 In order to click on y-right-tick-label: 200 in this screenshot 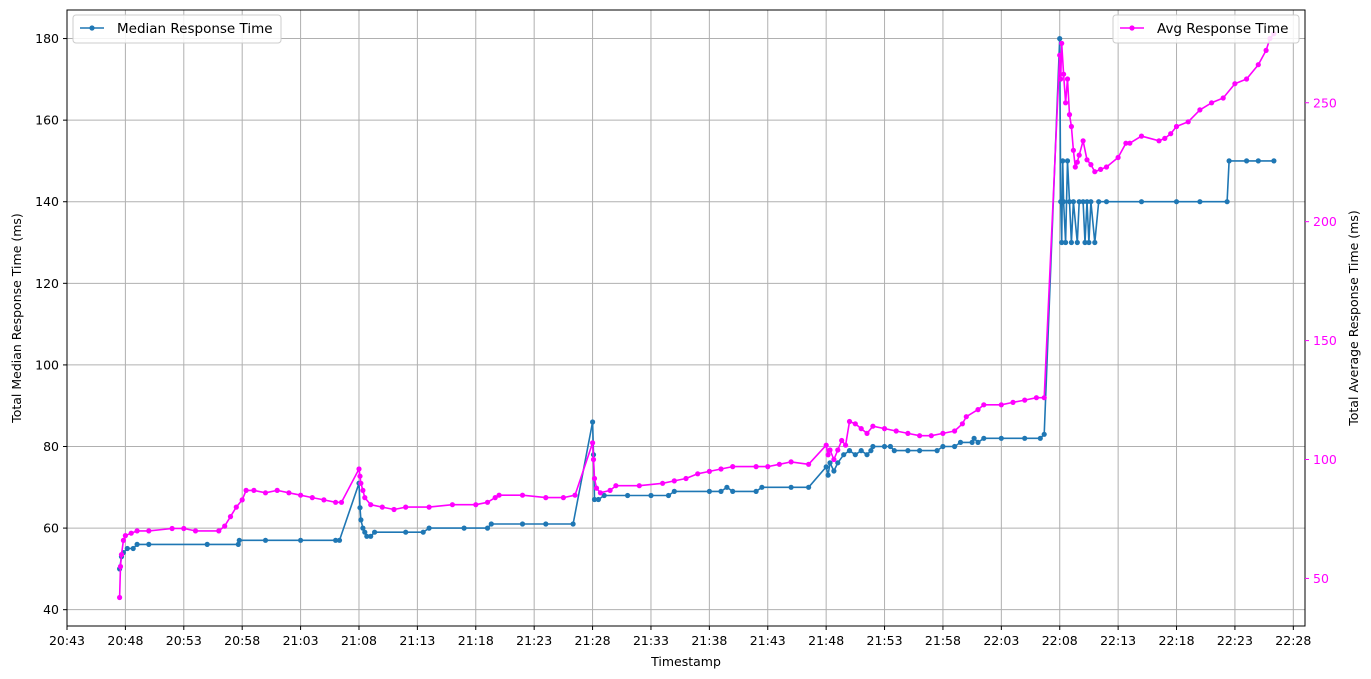, I will do `click(1325, 221)`.